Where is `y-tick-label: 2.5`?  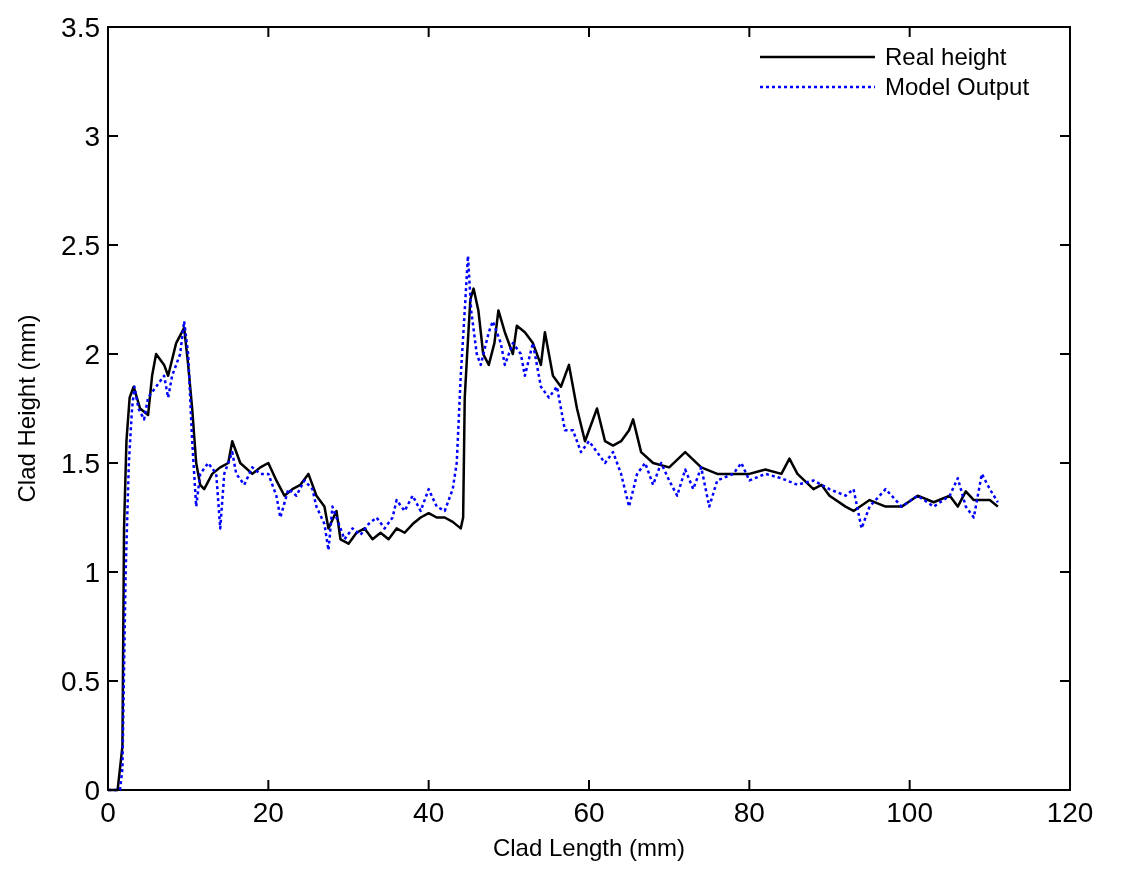
y-tick-label: 2.5 is located at coordinates (80, 245).